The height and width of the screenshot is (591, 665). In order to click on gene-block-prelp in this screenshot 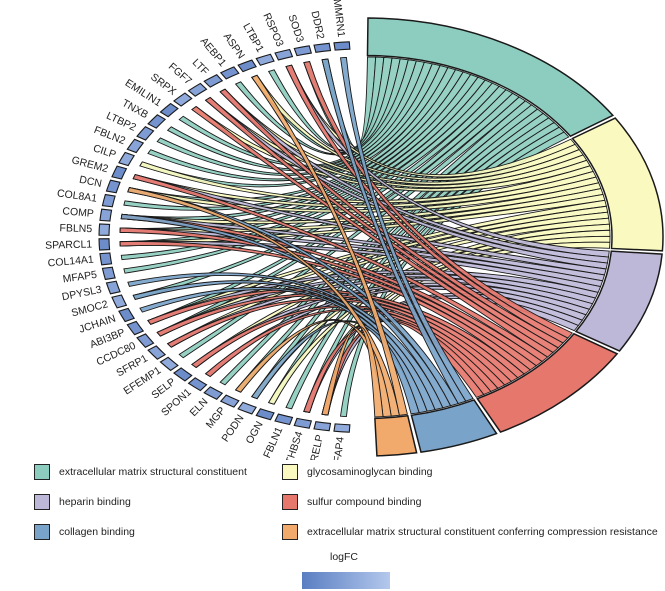, I will do `click(322, 426)`.